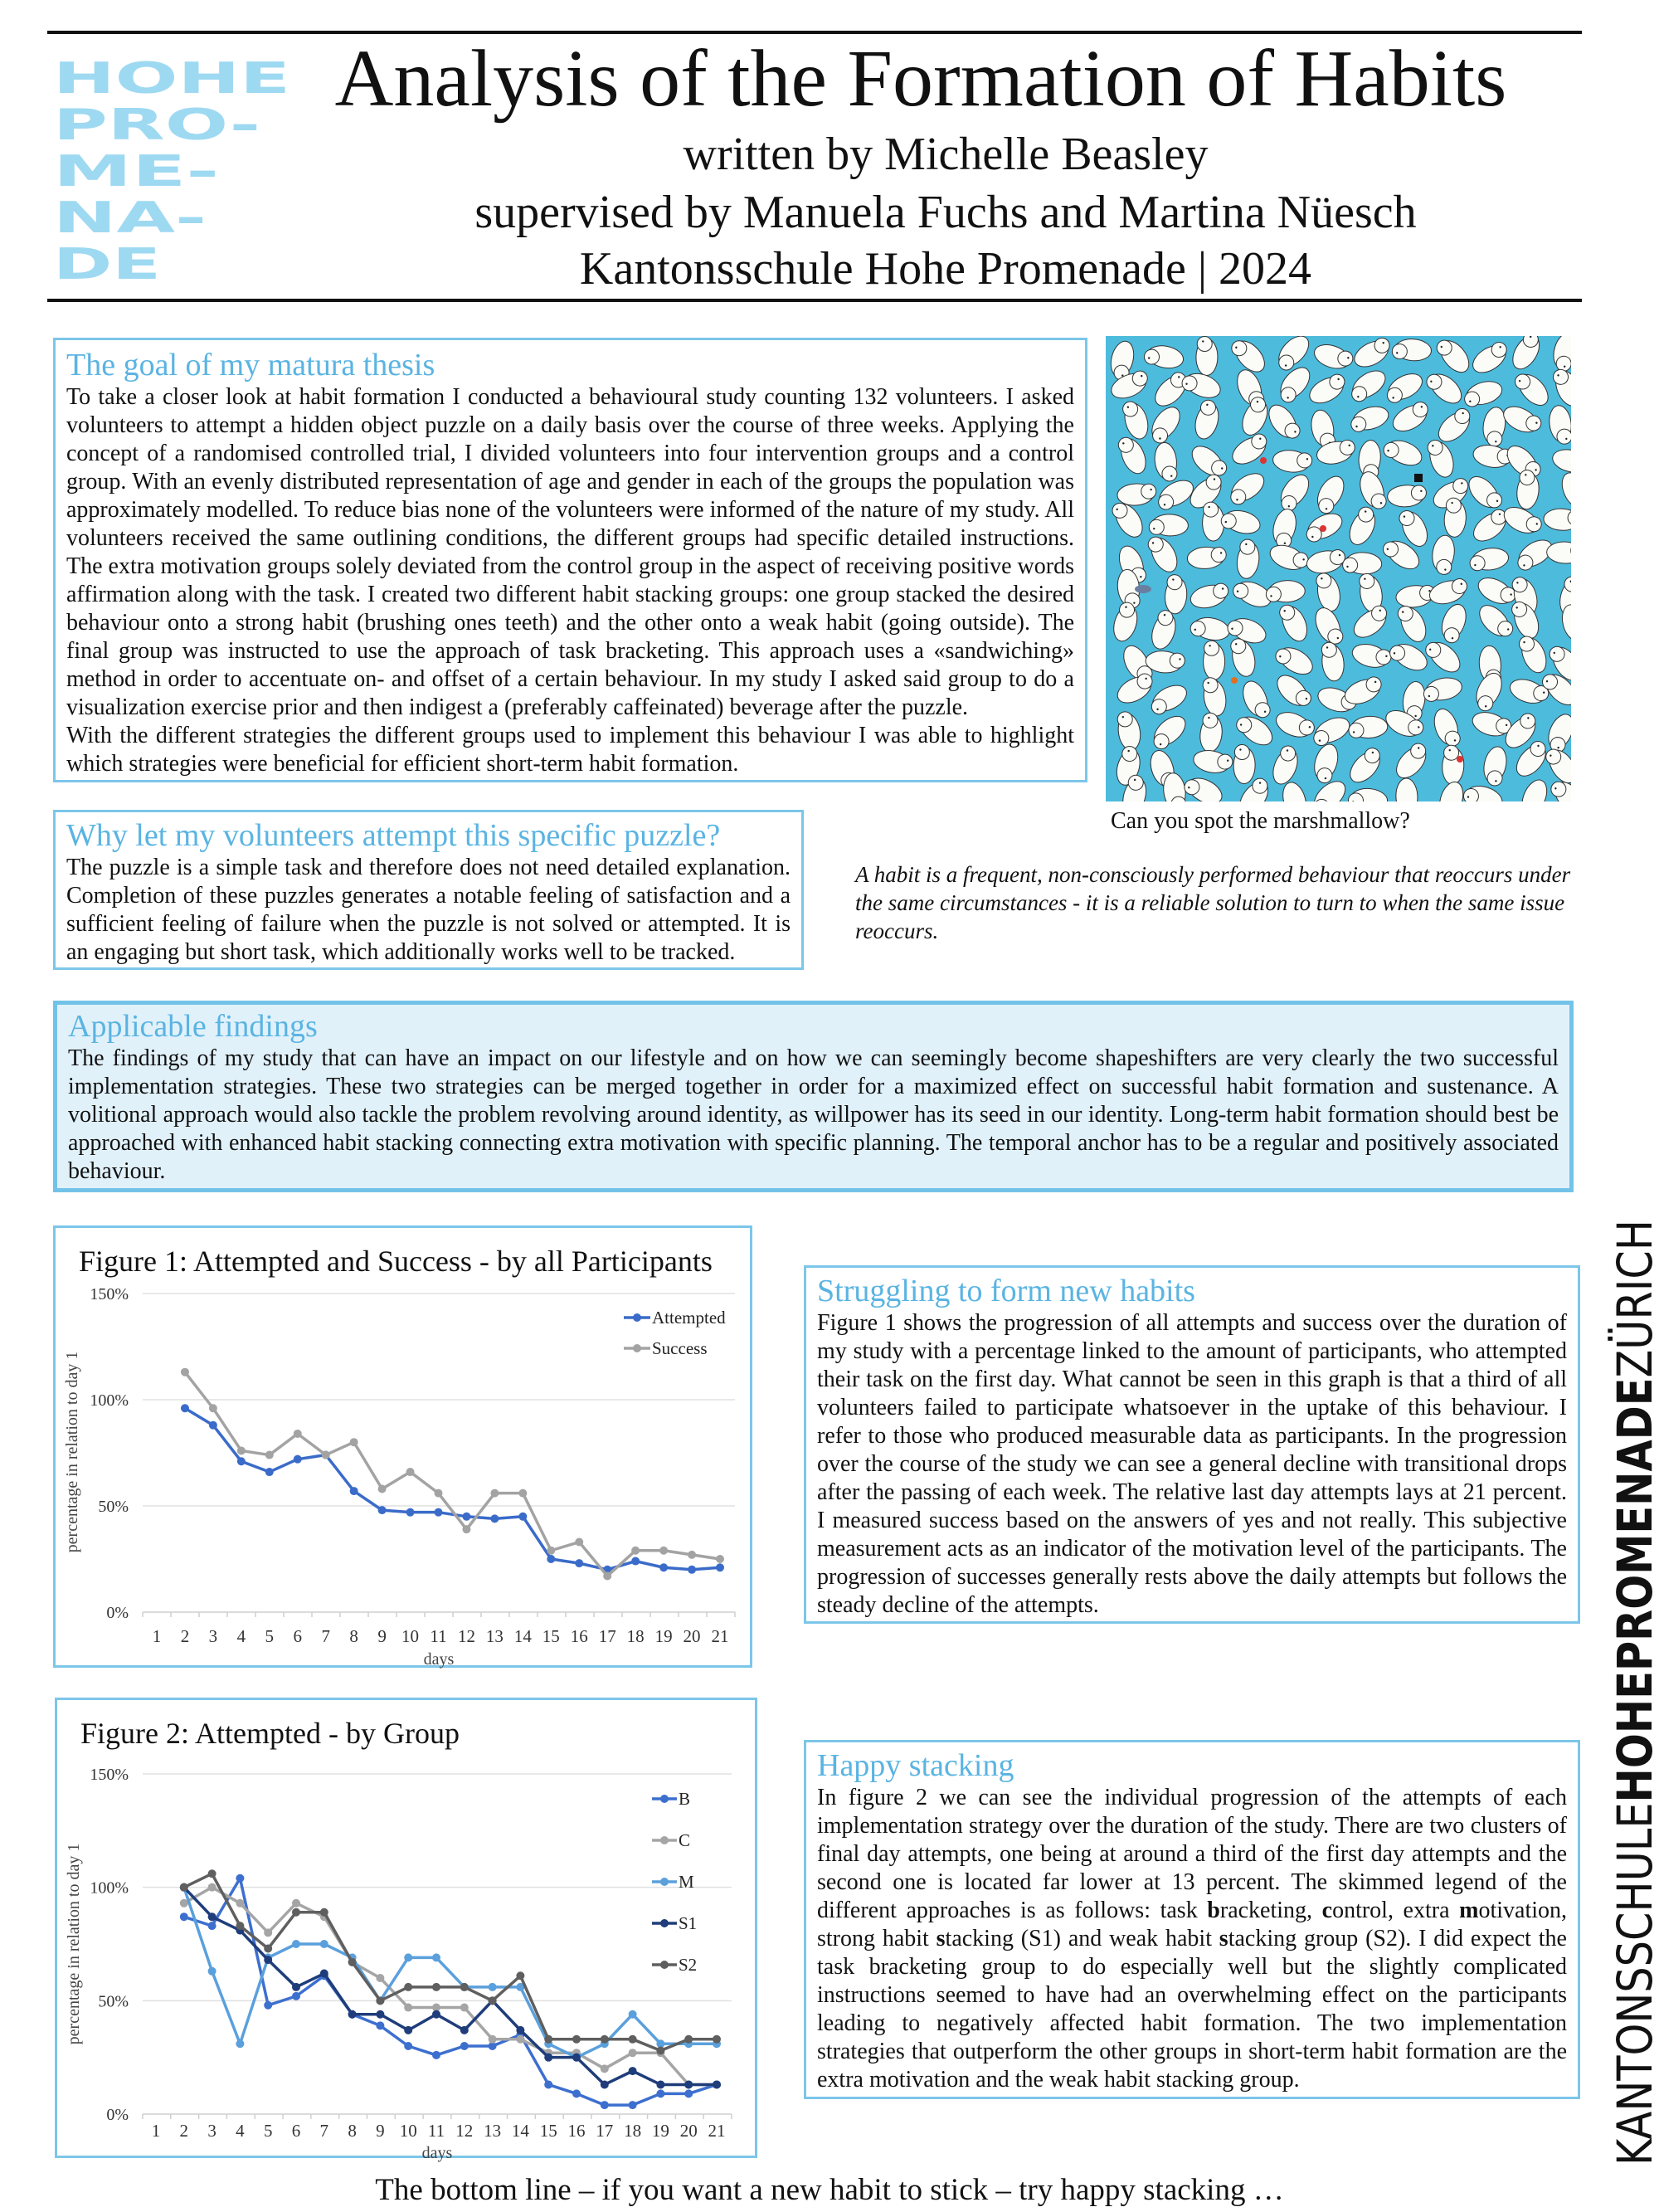 The image size is (1659, 2212). What do you see at coordinates (452, 1474) in the screenshot?
I see `series-line-success` at bounding box center [452, 1474].